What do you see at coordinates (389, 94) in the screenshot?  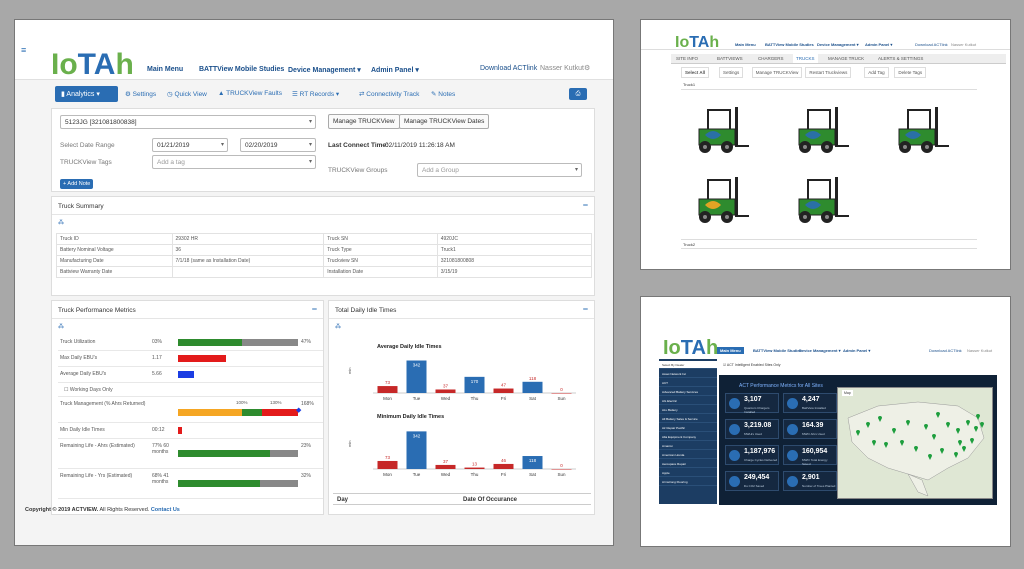 I see `tab-connectivity-track: ⇄ Connectivity Track` at bounding box center [389, 94].